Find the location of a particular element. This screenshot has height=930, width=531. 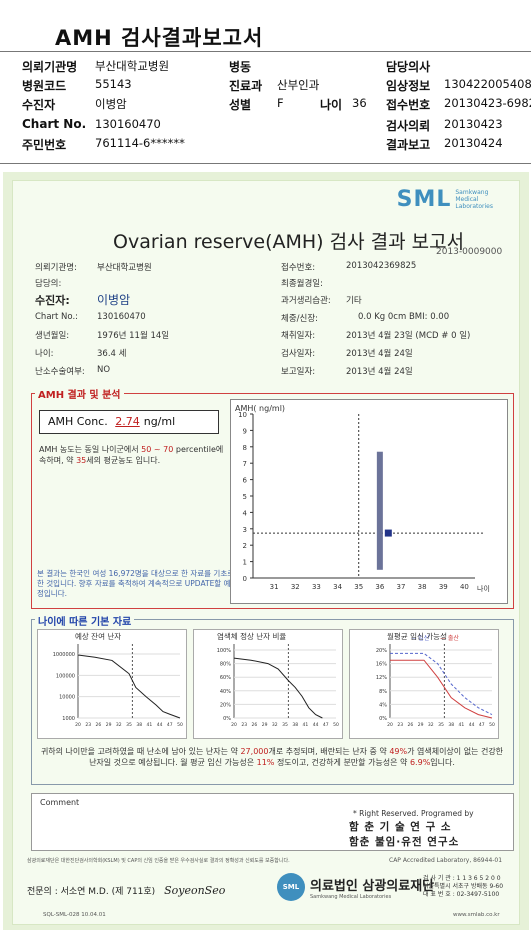

doctor-signature-line: 전문의 : 서소연 M.D. (제 711호) SoyeonSeo is located at coordinates (126, 890).